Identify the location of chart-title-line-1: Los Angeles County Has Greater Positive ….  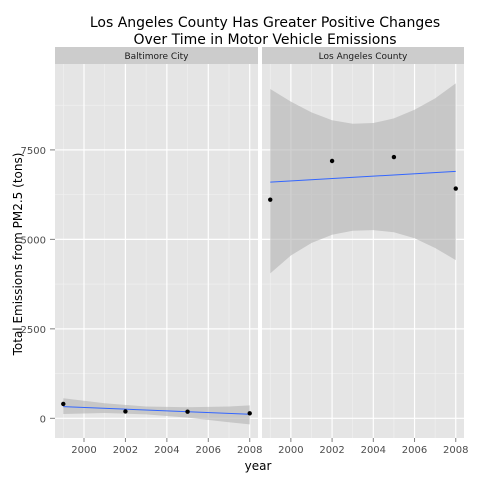
(265, 23).